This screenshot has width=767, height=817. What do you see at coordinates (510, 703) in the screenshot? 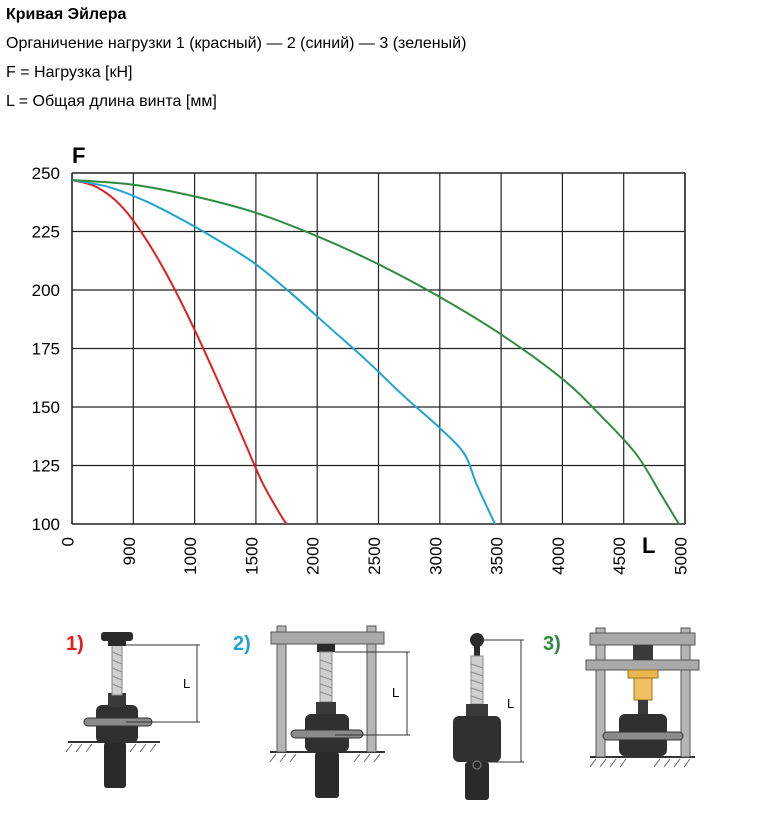
I see `figure-2b-dimension: L` at bounding box center [510, 703].